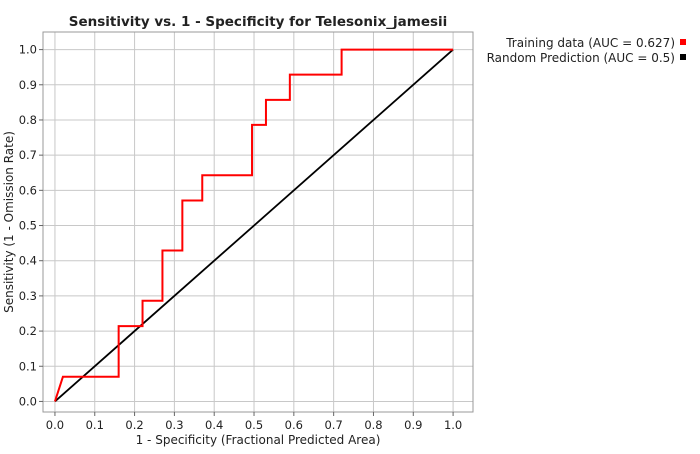 Image resolution: width=700 pixels, height=454 pixels. Describe the element at coordinates (28, 296) in the screenshot. I see `y-tick-label: 0.3` at that location.